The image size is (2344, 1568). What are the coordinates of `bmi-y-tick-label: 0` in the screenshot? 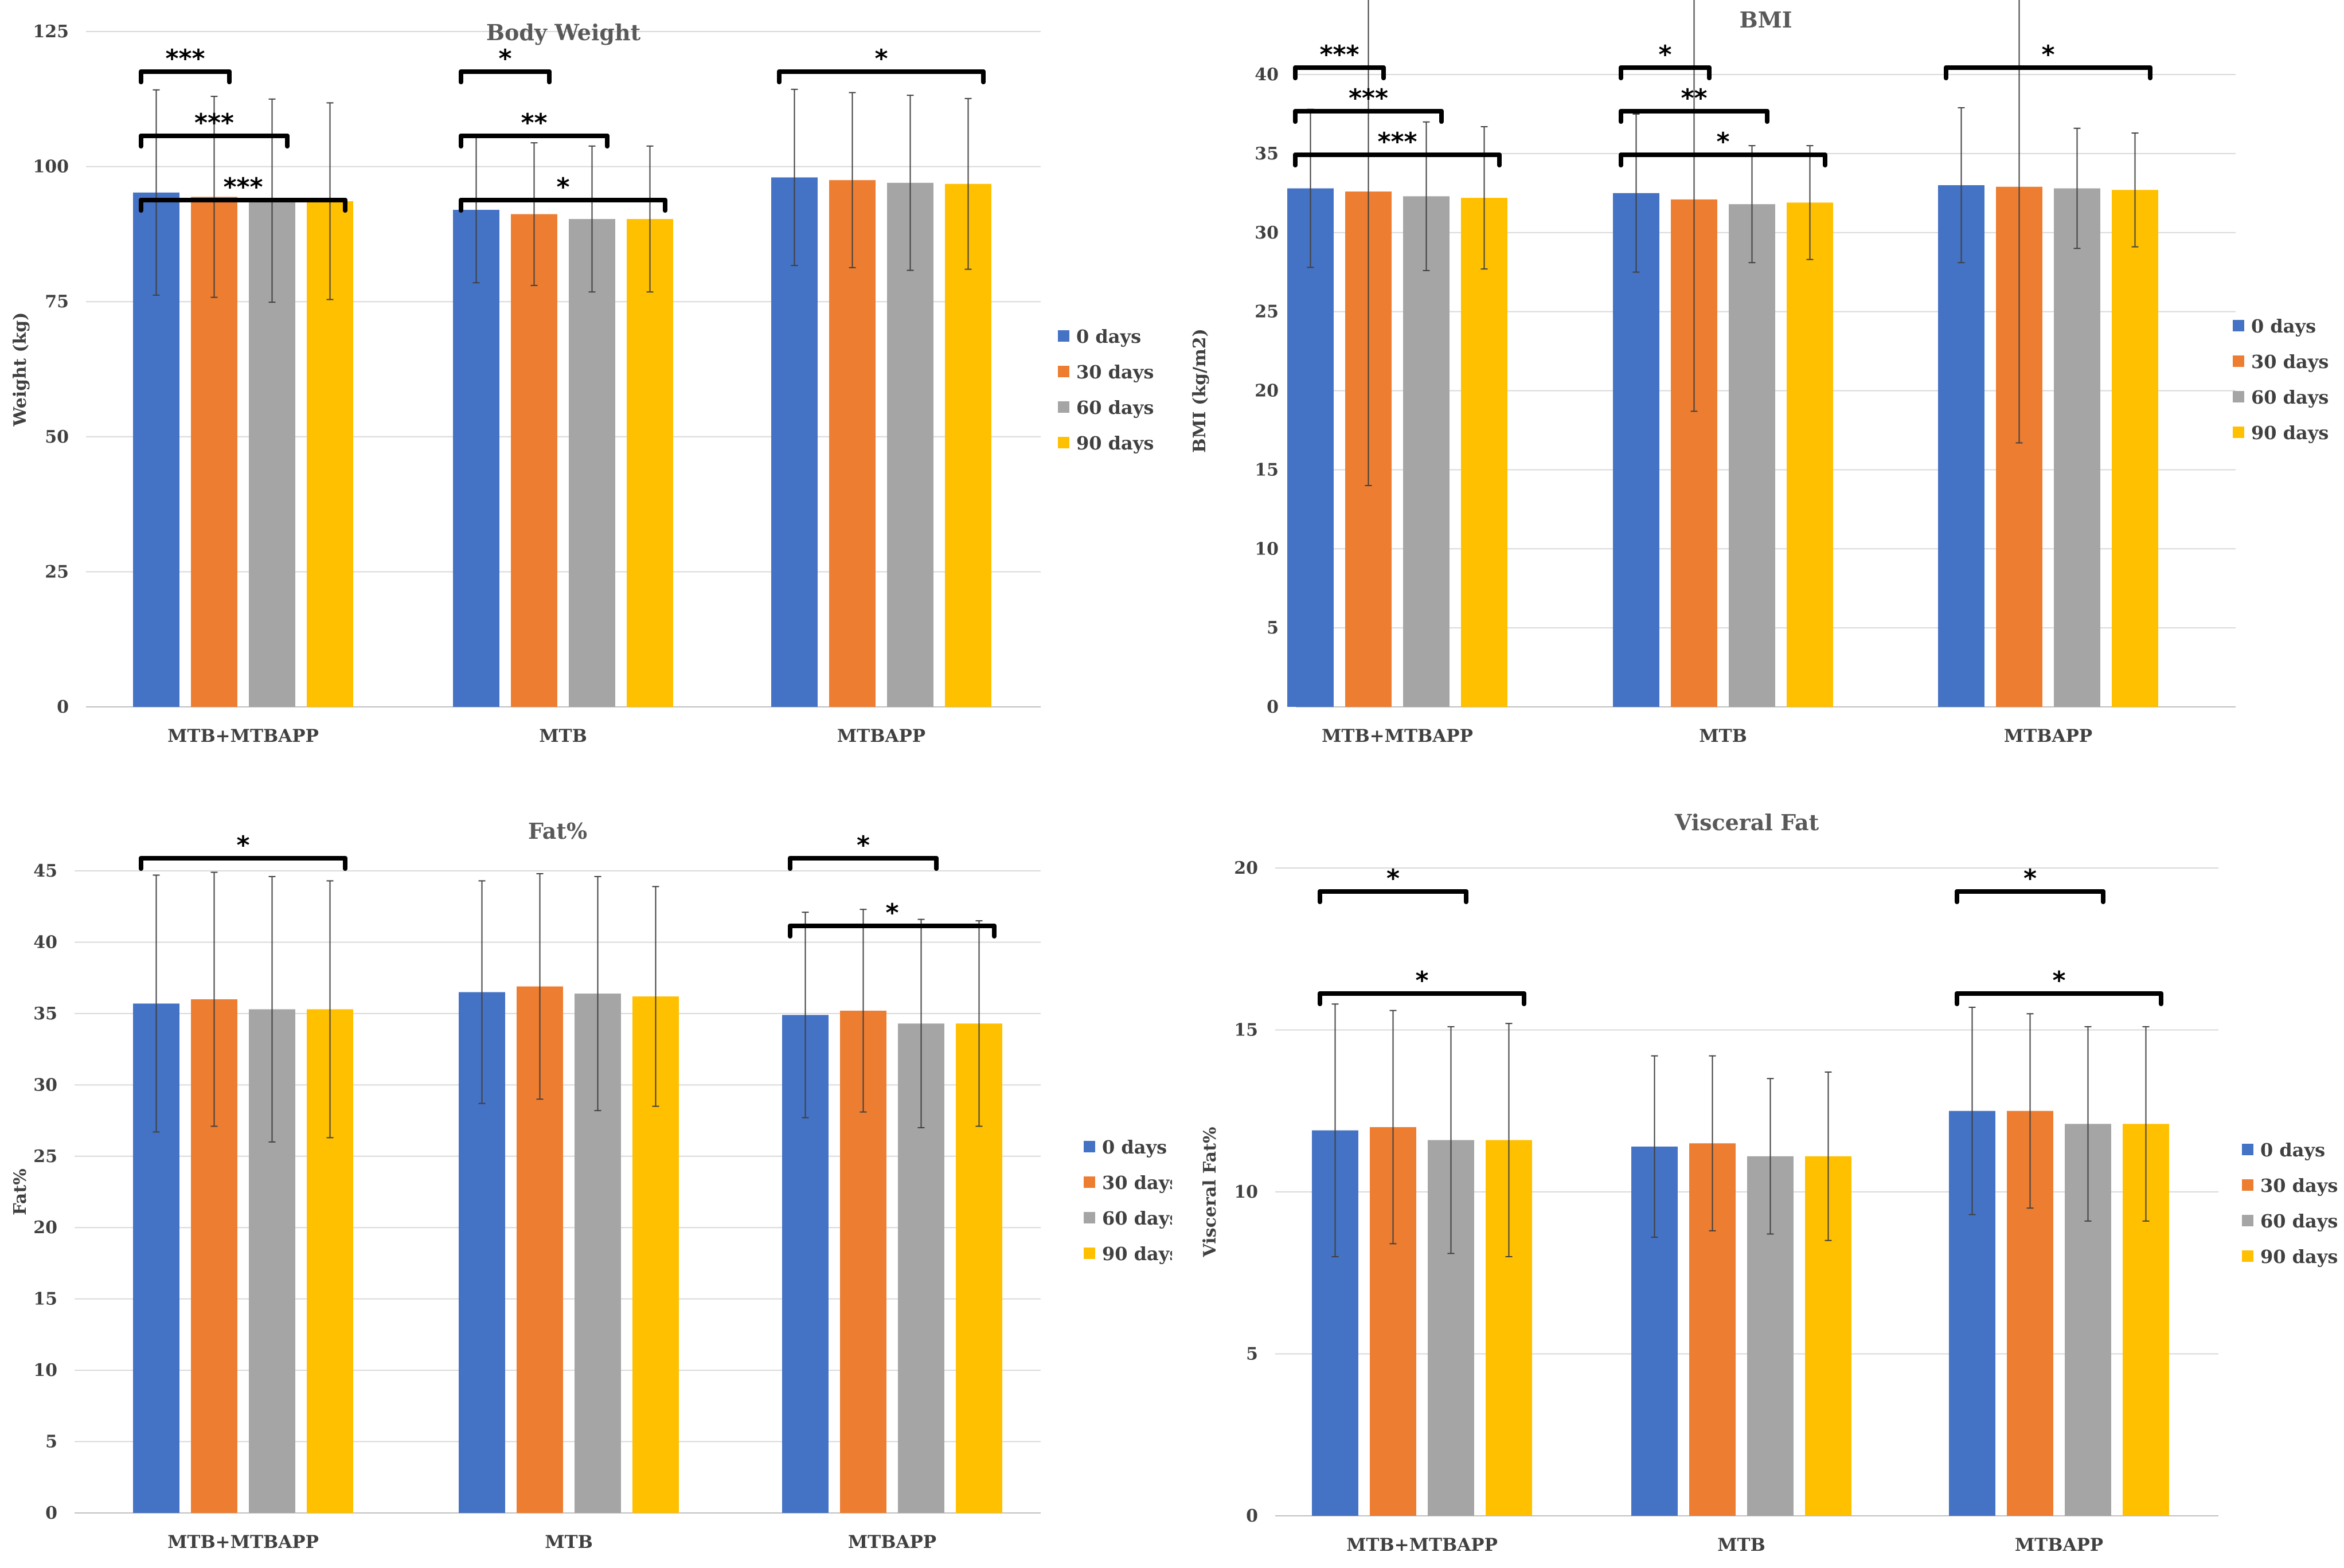 It's located at (1273, 707).